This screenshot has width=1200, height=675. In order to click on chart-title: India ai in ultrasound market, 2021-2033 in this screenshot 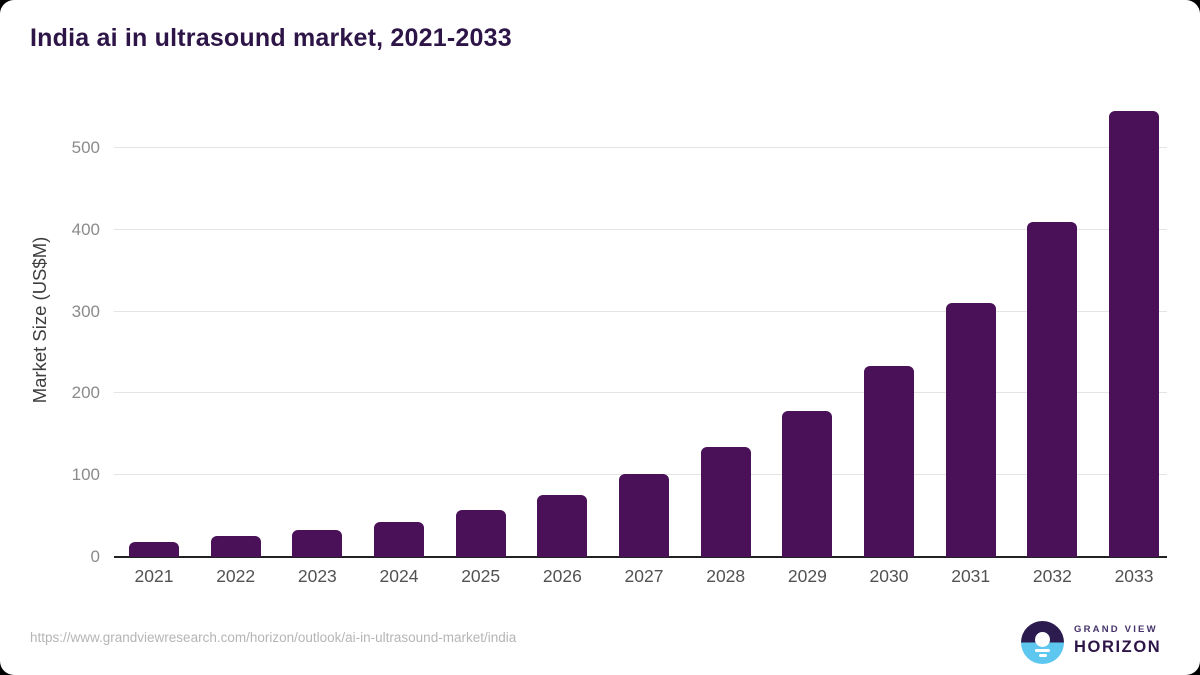, I will do `click(271, 38)`.